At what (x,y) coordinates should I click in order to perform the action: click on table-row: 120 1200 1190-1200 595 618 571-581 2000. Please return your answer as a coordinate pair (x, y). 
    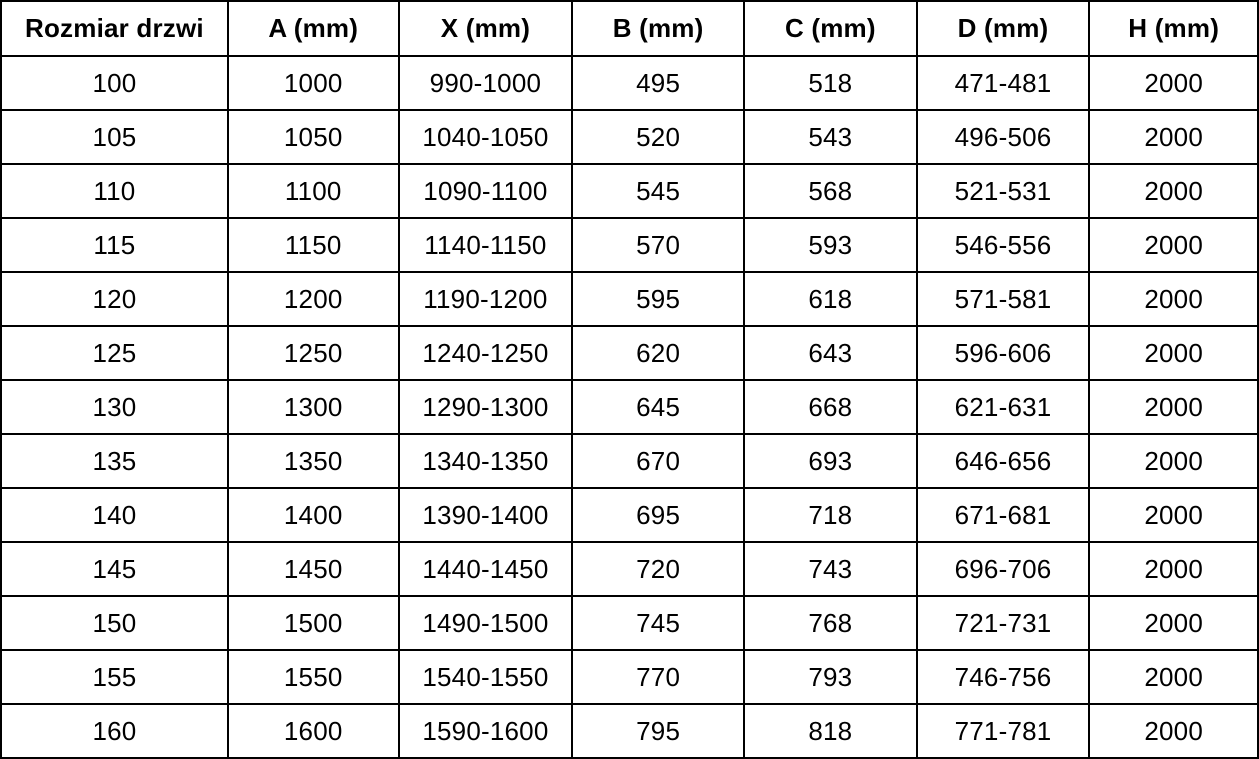
    Looking at the image, I should click on (629, 299).